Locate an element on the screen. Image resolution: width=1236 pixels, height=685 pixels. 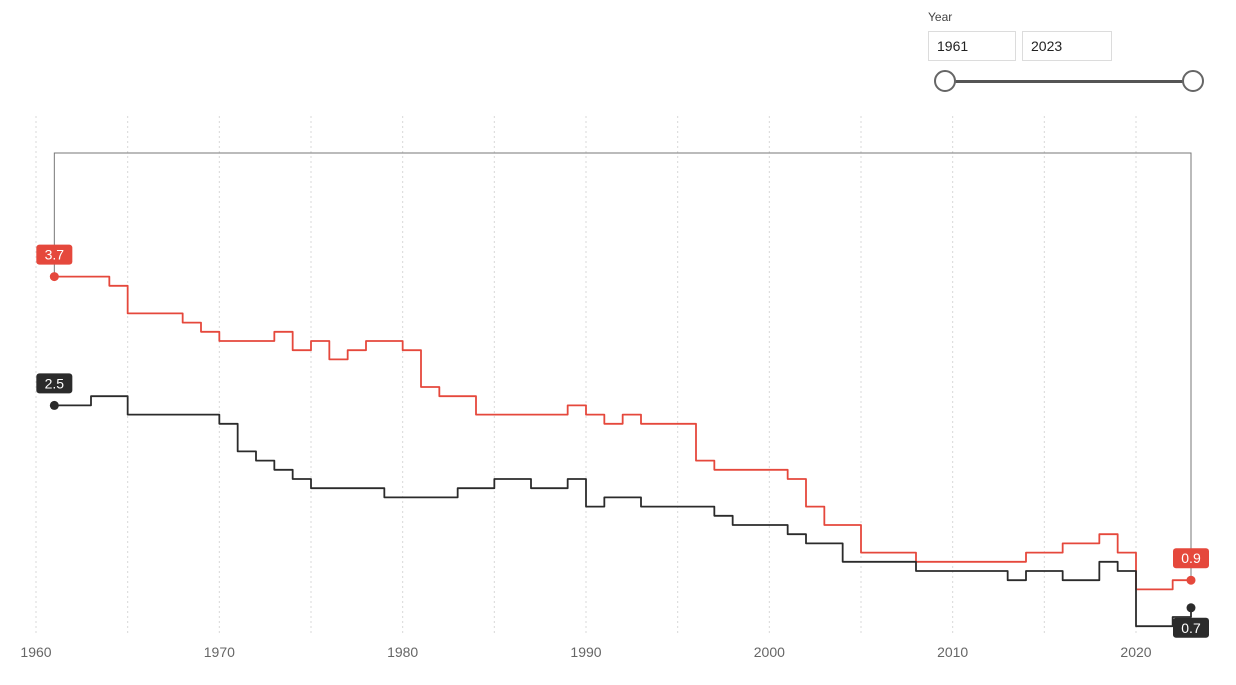
x-tick-label: 1980 is located at coordinates (402, 652).